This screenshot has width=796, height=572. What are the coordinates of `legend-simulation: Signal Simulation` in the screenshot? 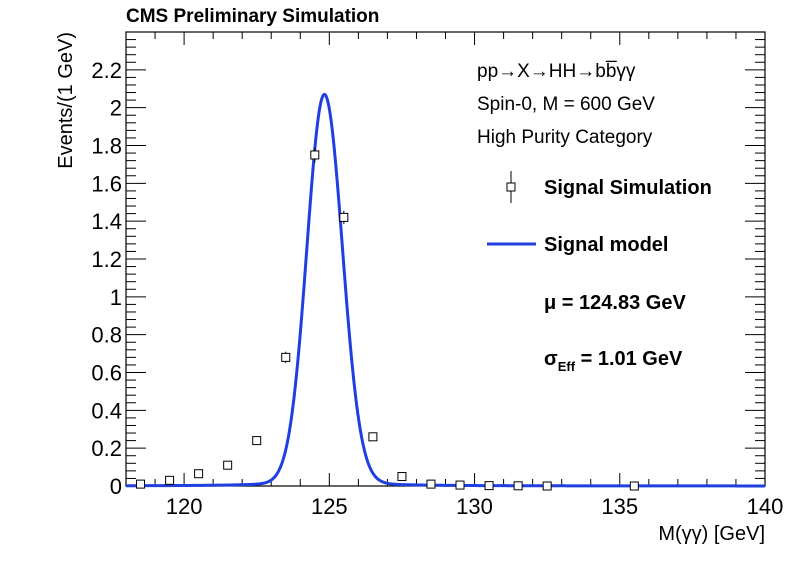 It's located at (609, 187).